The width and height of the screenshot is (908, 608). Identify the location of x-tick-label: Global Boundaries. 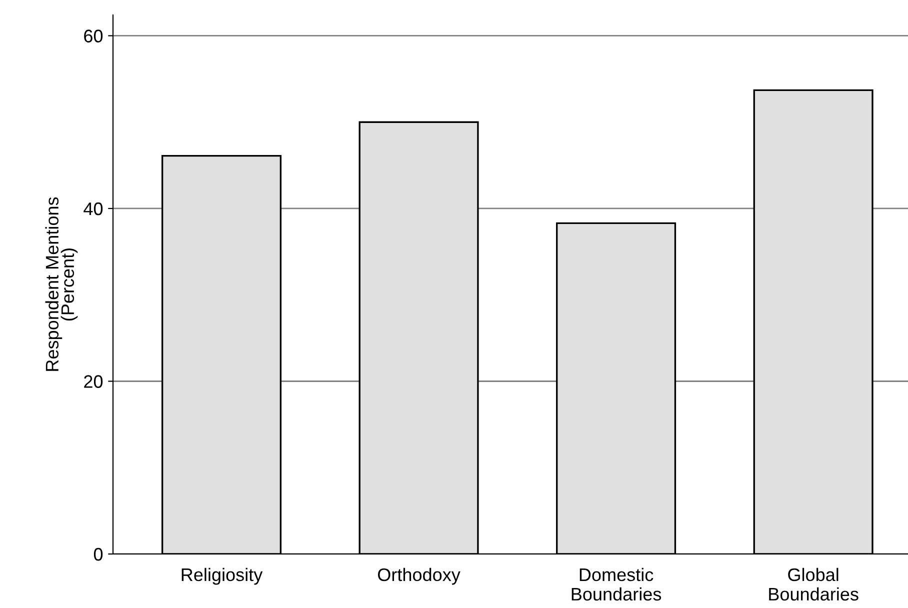
(813, 584).